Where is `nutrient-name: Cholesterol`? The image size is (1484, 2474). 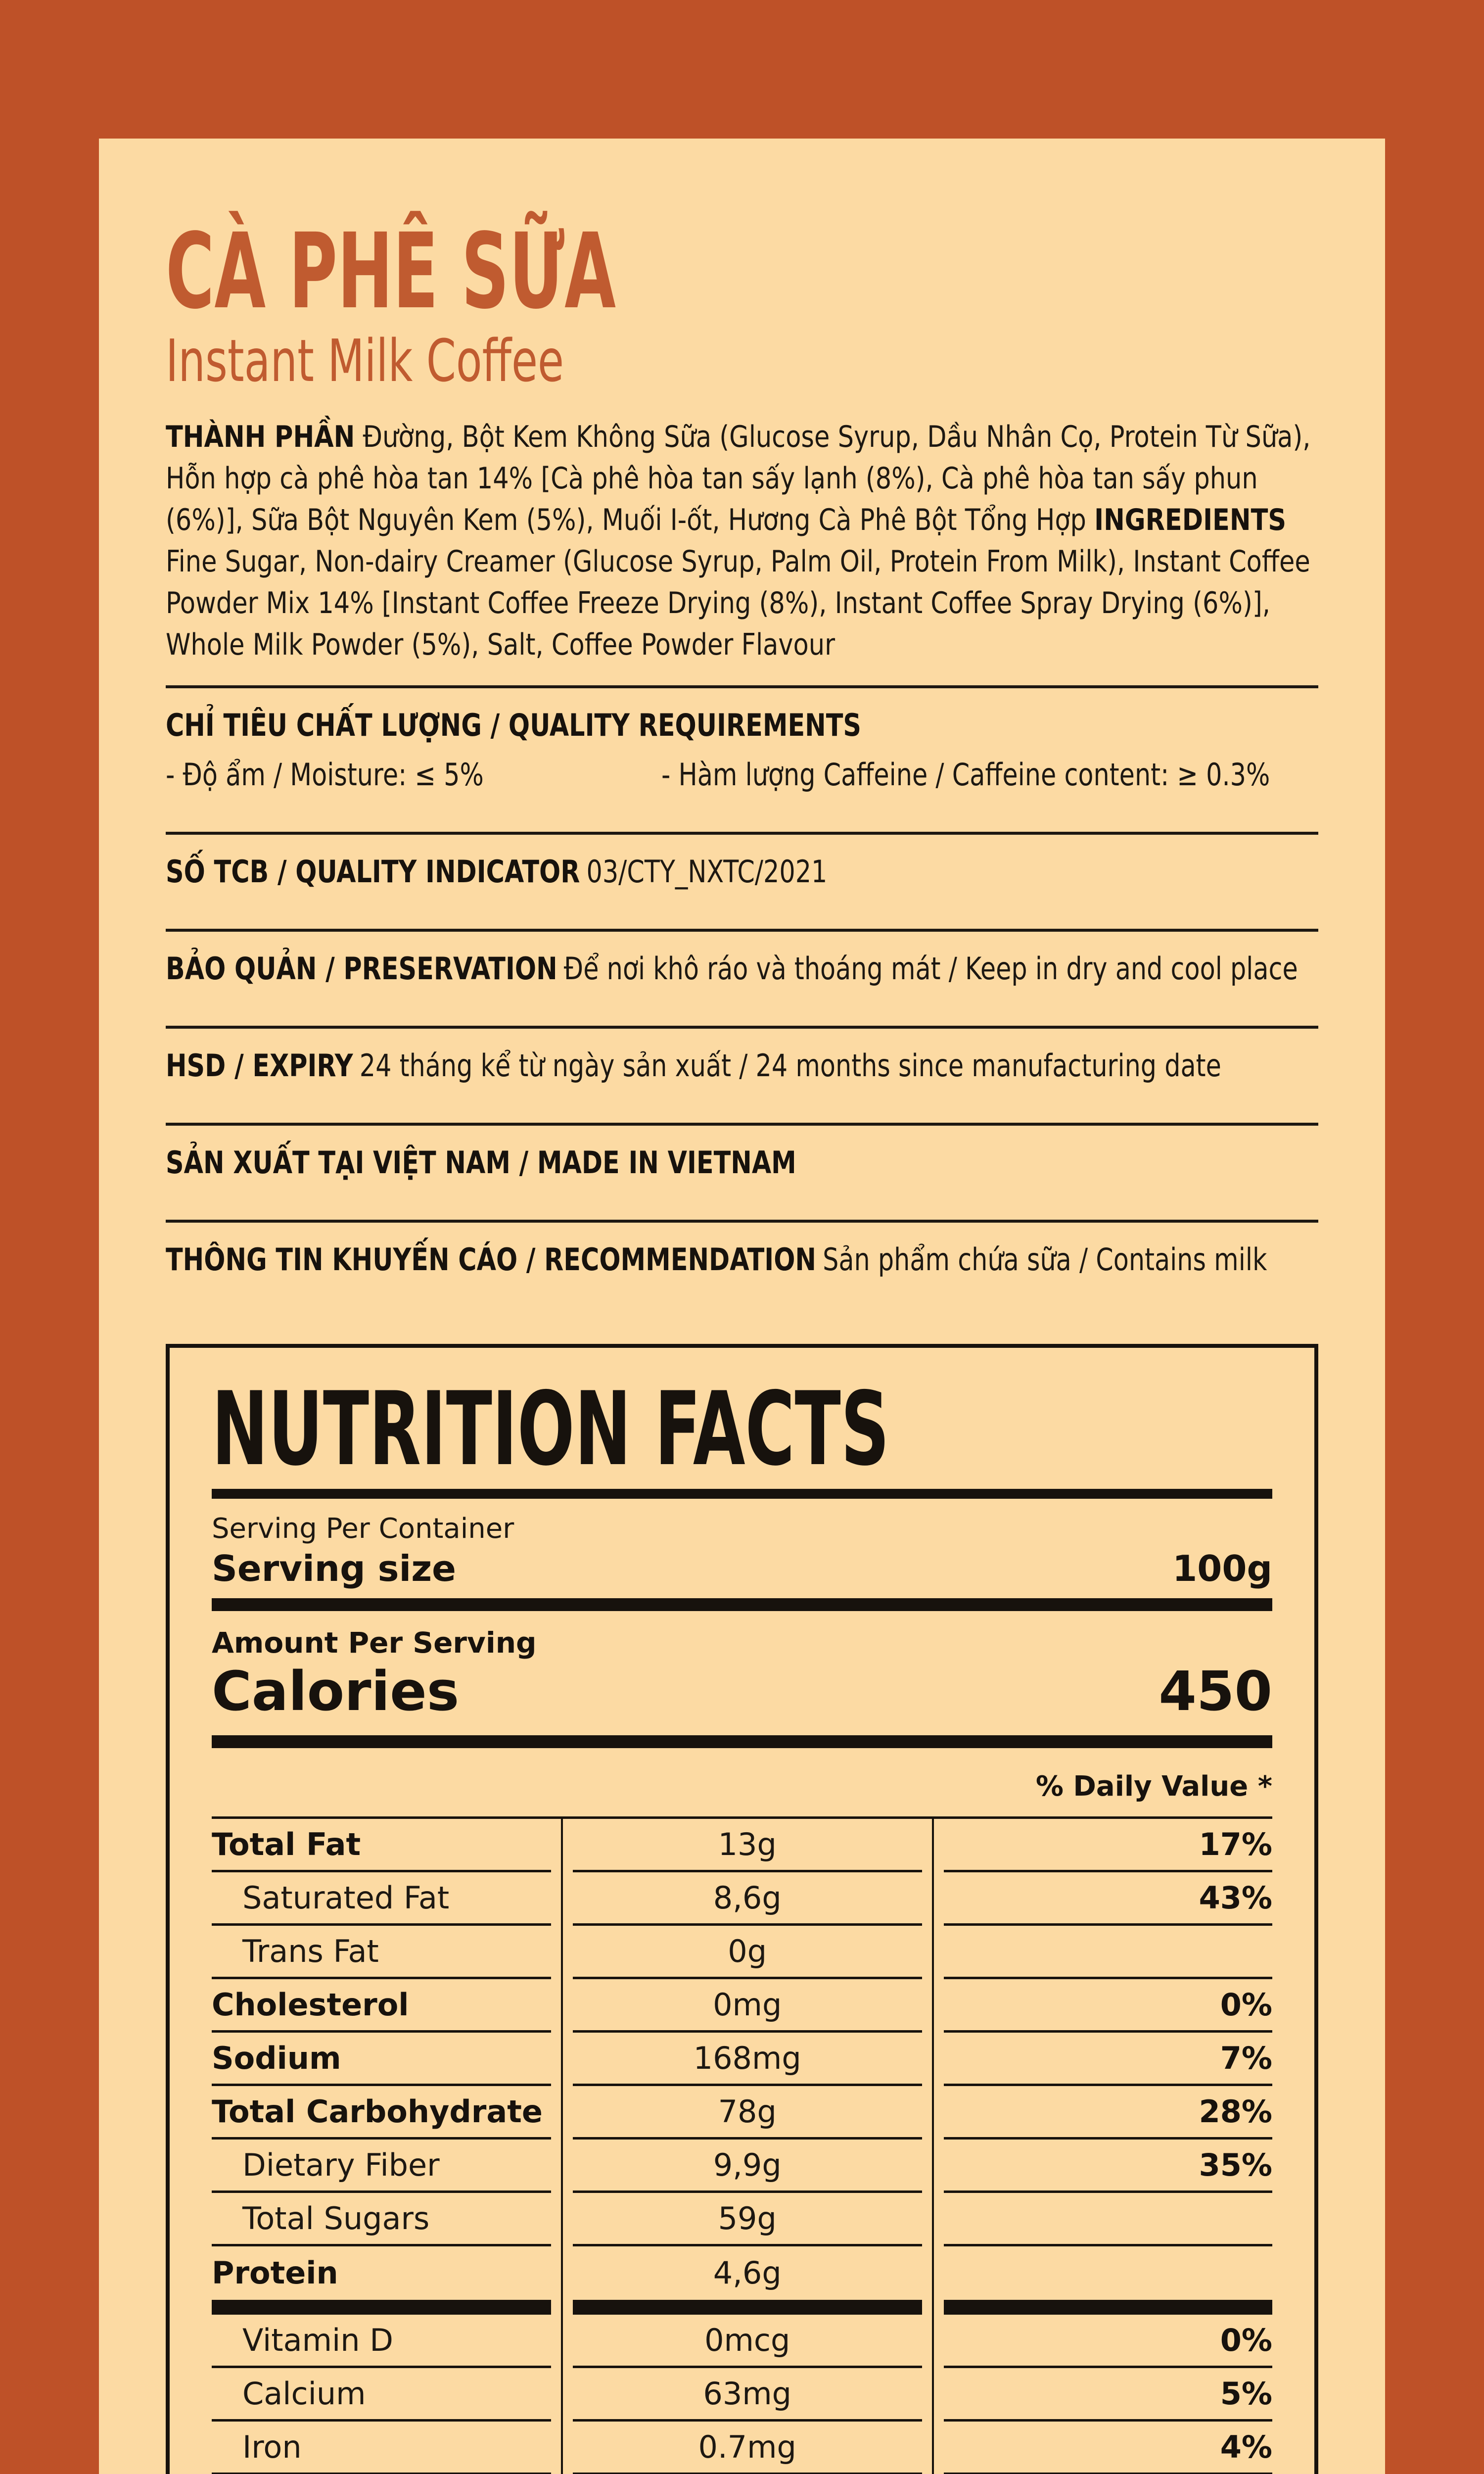 nutrient-name: Cholesterol is located at coordinates (381, 2006).